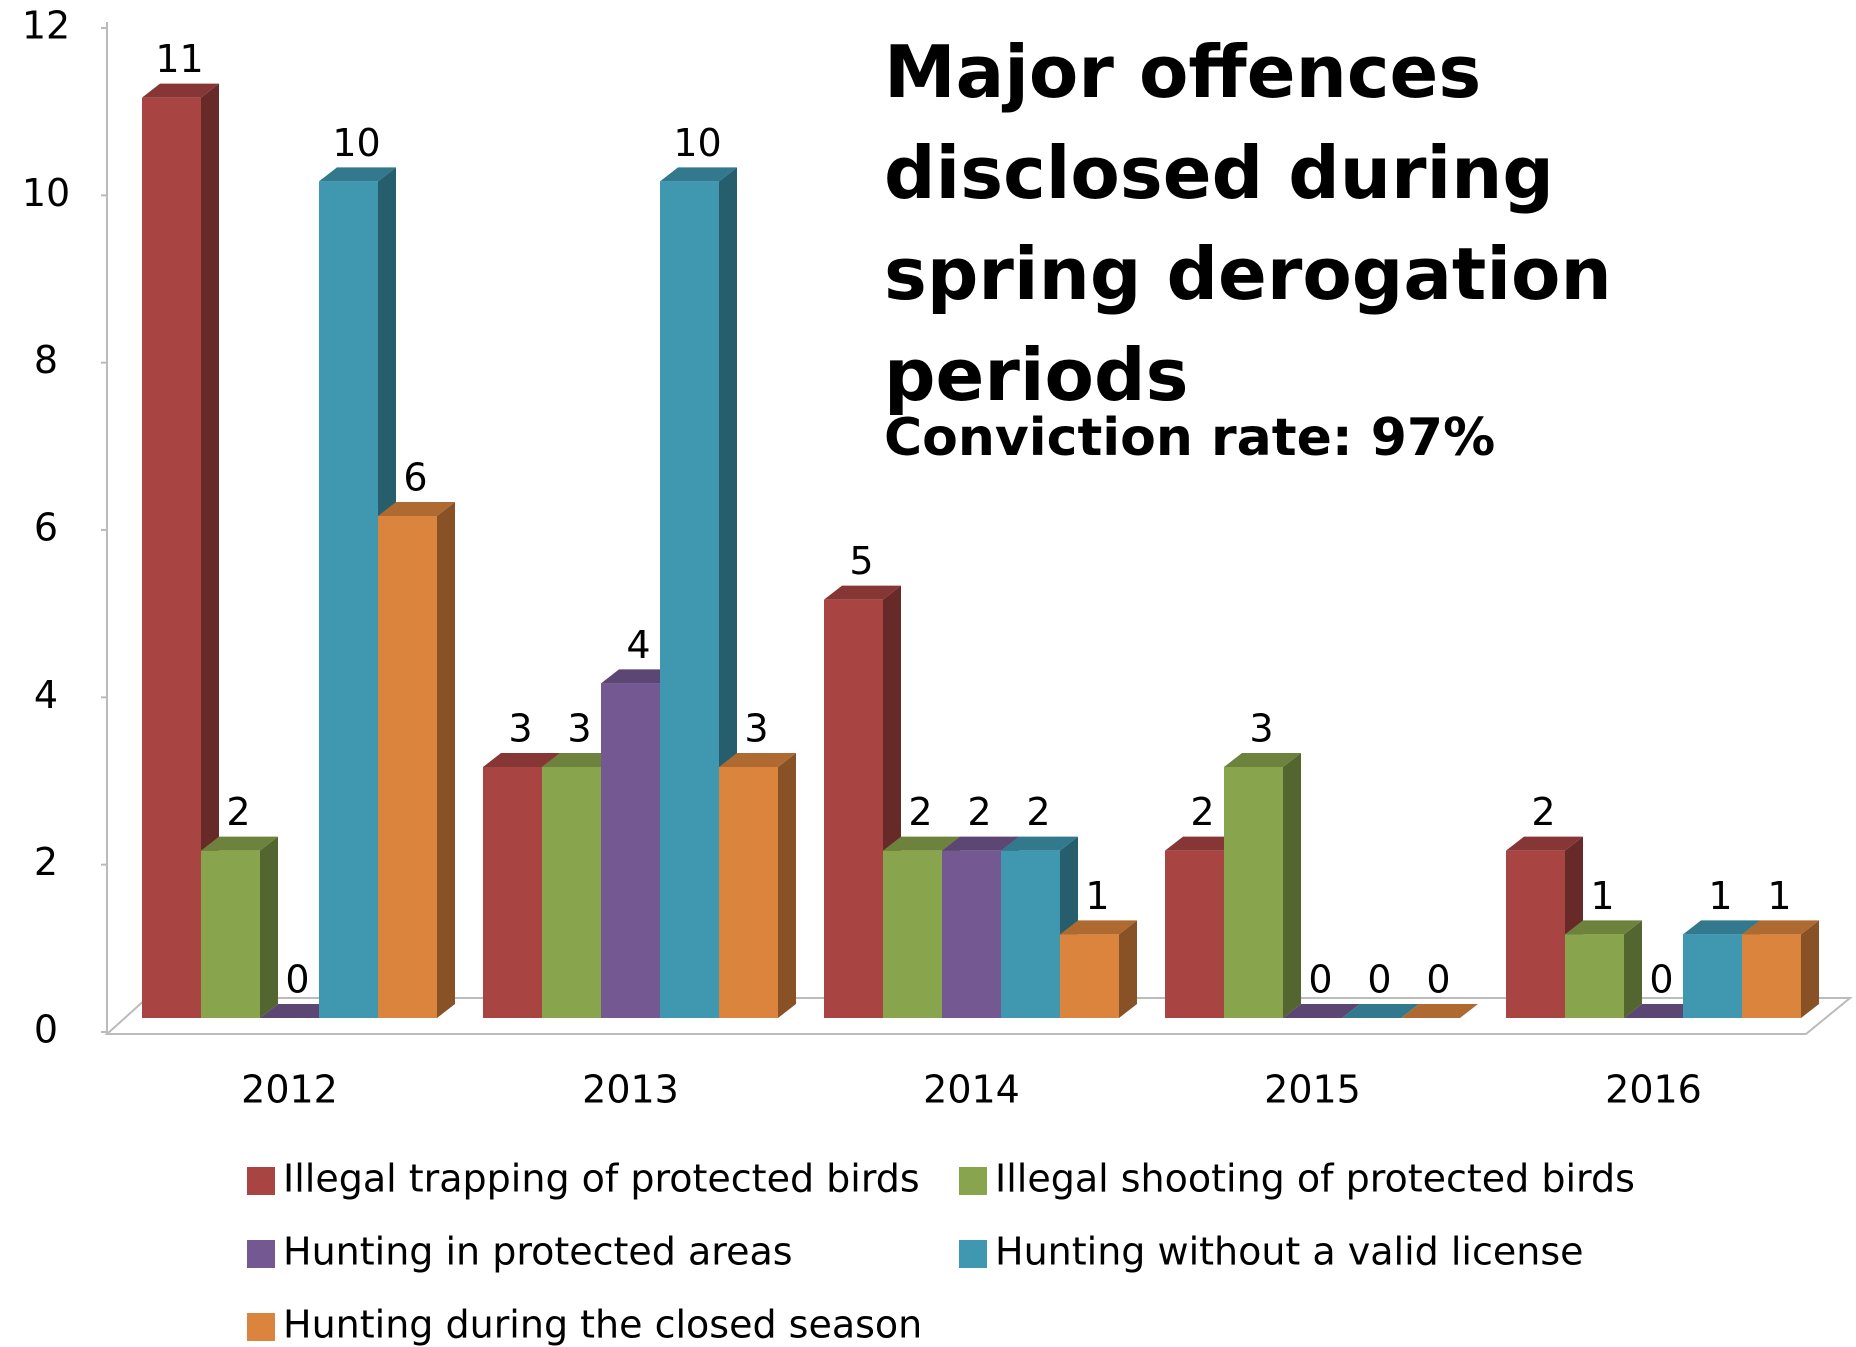  I want to click on x-tick-label: 2014, so click(971, 1090).